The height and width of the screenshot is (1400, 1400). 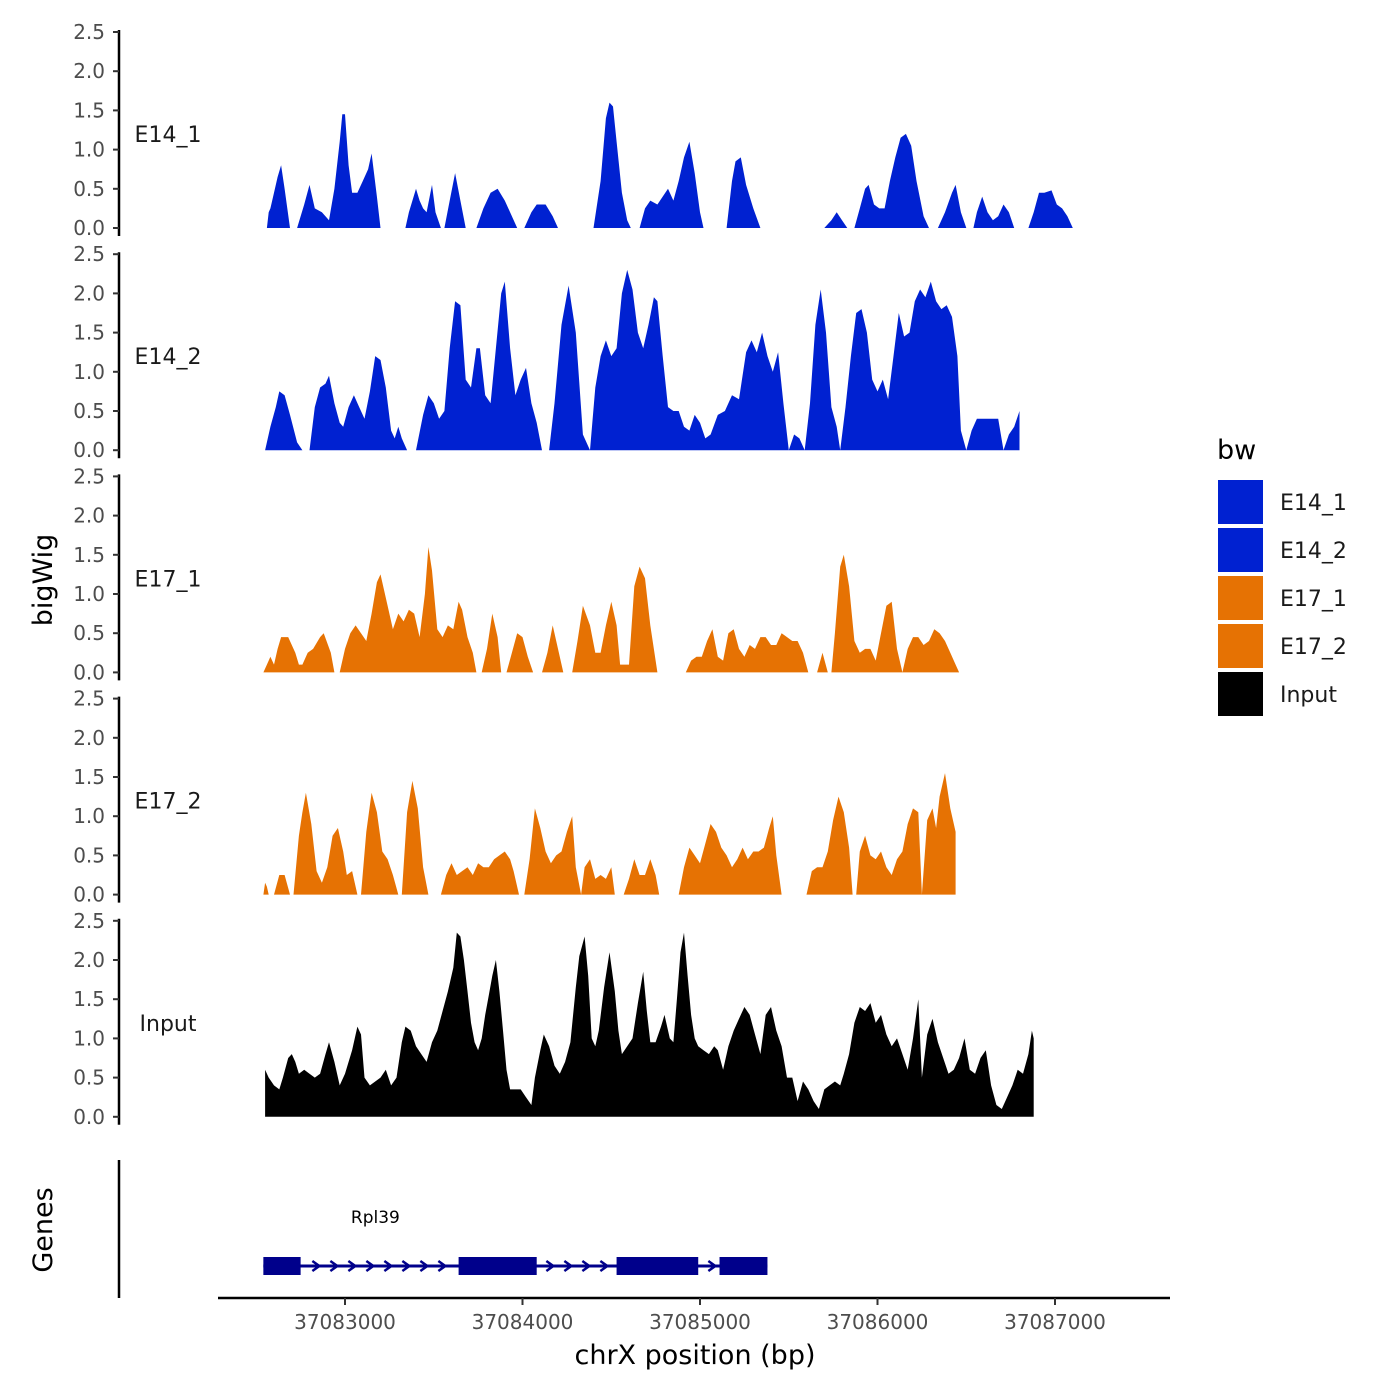 What do you see at coordinates (523, 1322) in the screenshot?
I see `x-tick-label: 37084000` at bounding box center [523, 1322].